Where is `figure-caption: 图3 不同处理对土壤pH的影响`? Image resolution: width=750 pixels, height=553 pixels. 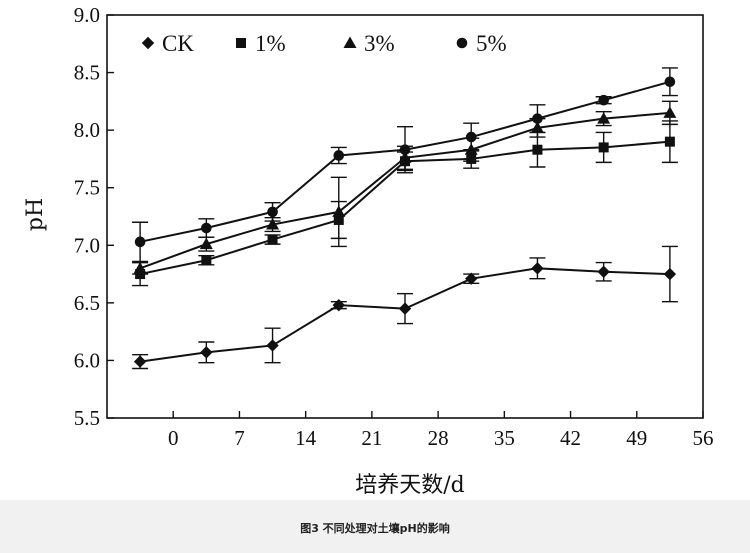 figure-caption: 图3 不同处理对土壤pH的影响 is located at coordinates (375, 528).